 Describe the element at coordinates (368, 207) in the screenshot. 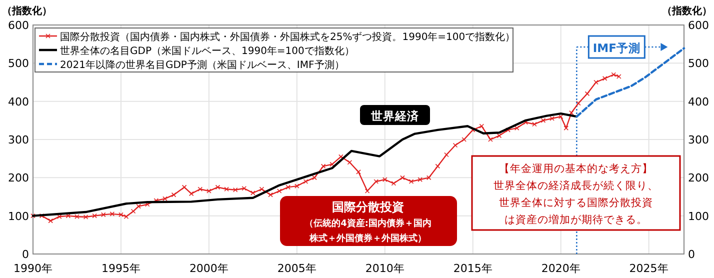

I see `annotation: 国際分散投資` at that location.